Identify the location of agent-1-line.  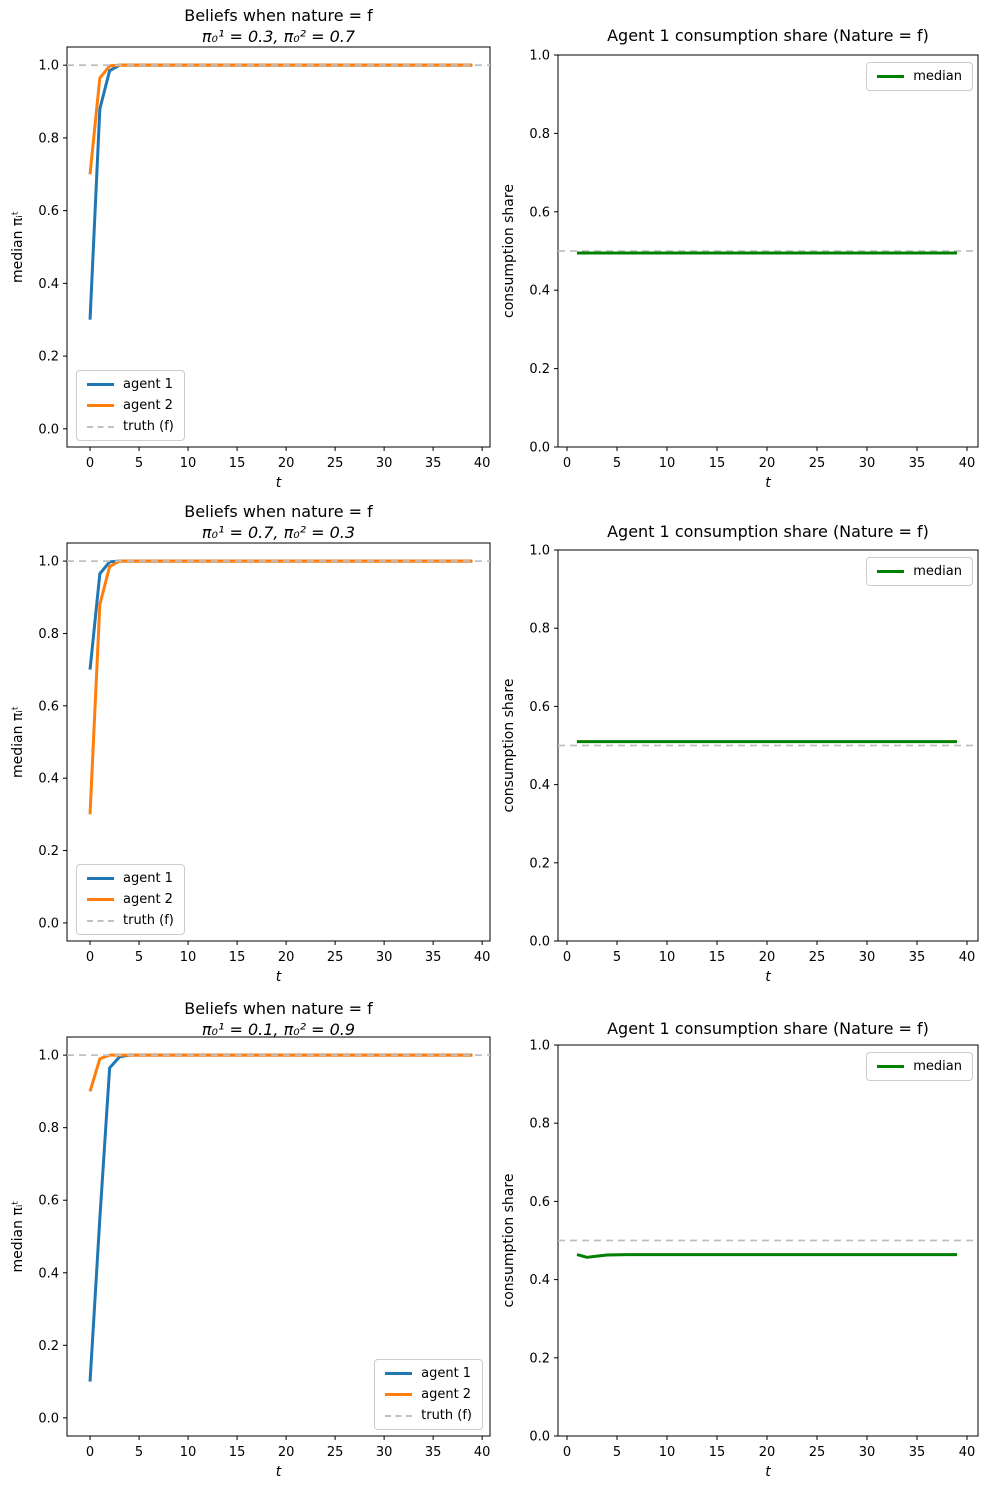
(280, 1217).